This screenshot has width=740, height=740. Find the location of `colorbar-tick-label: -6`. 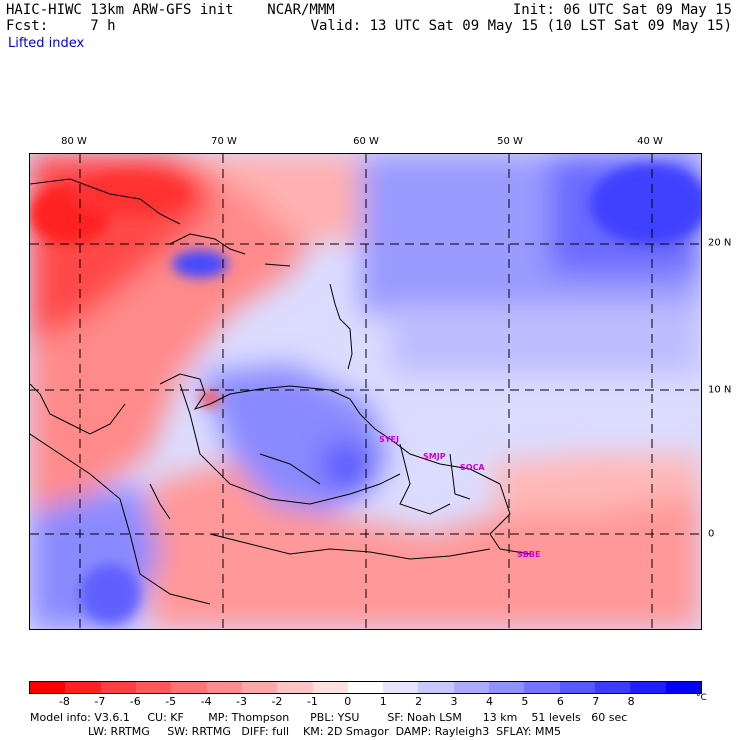

colorbar-tick-label: -6 is located at coordinates (135, 701).